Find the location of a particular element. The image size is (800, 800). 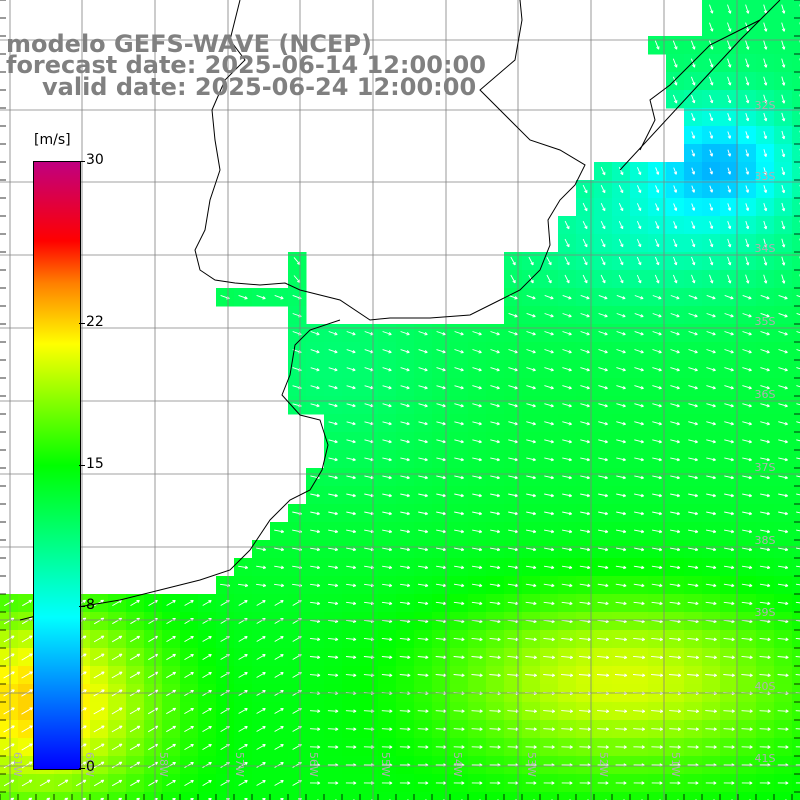

colorbar-tick-label: 0 is located at coordinates (90, 767).